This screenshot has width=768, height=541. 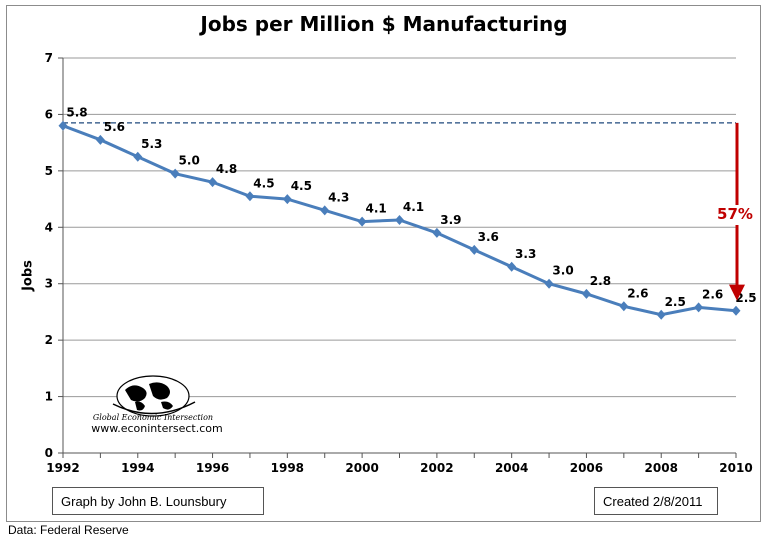 I want to click on logo-url: www.econintersect.com, so click(x=156, y=428).